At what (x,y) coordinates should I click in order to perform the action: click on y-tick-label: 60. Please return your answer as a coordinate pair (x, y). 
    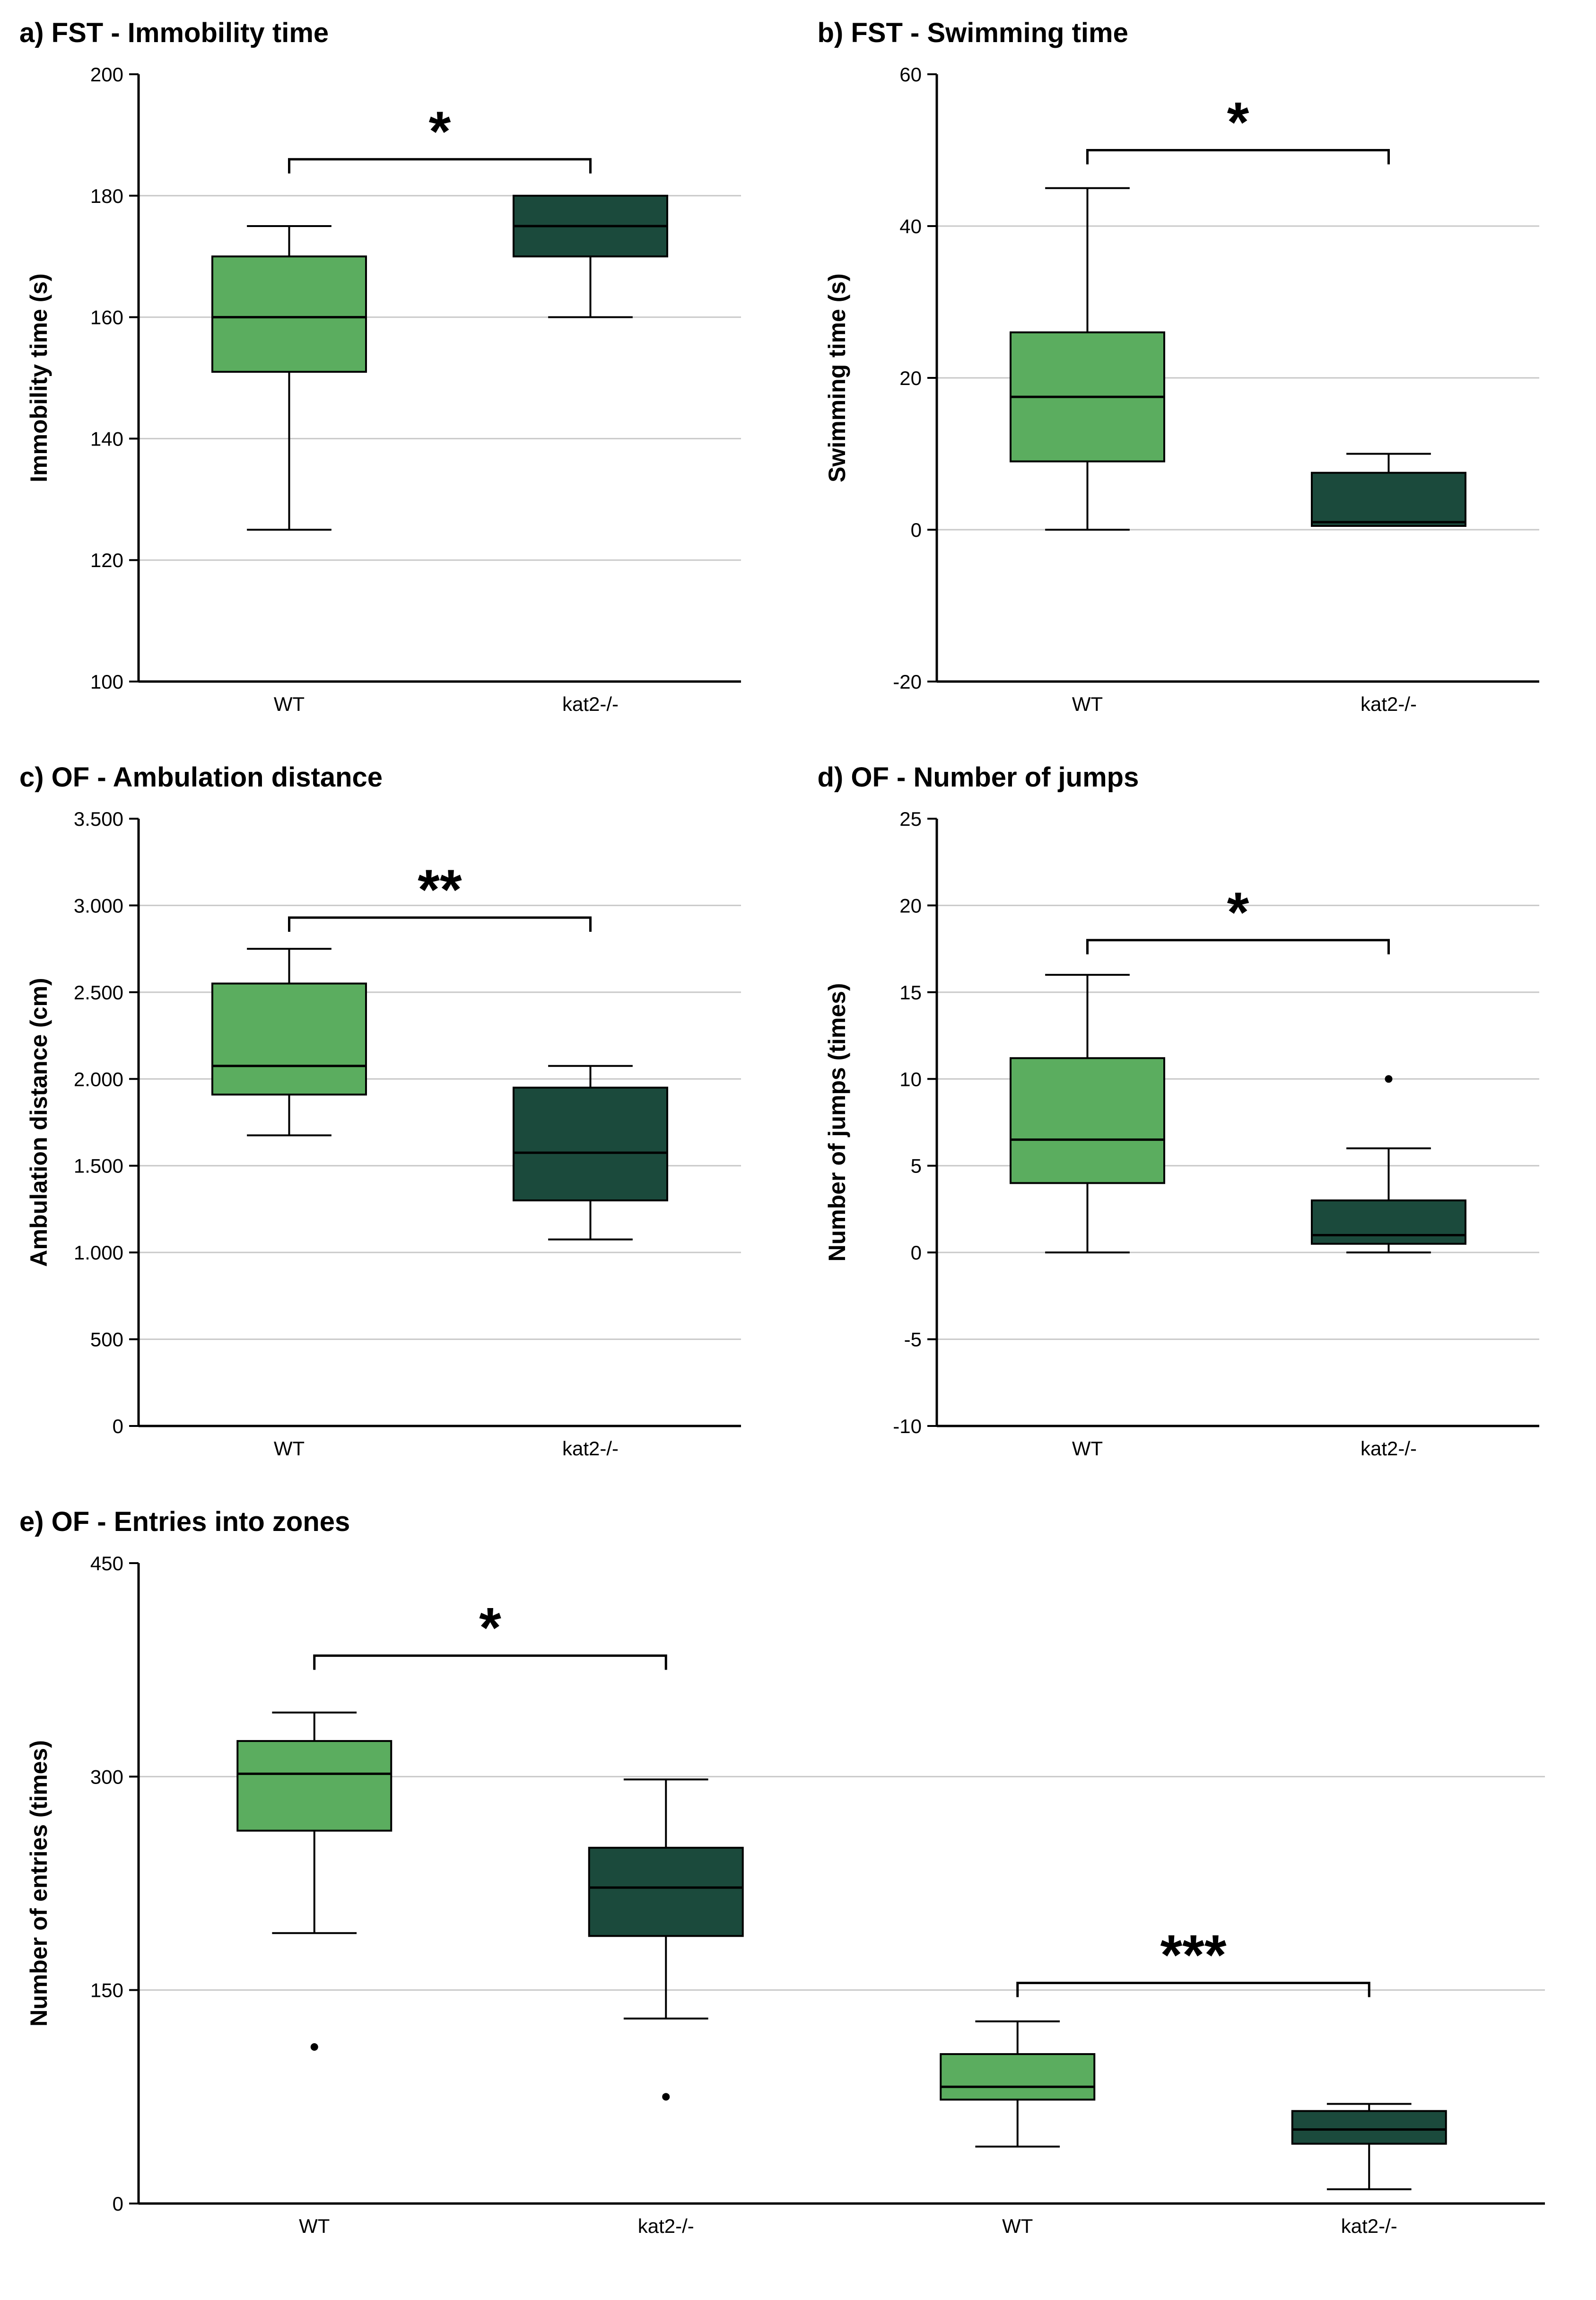
    Looking at the image, I should click on (910, 75).